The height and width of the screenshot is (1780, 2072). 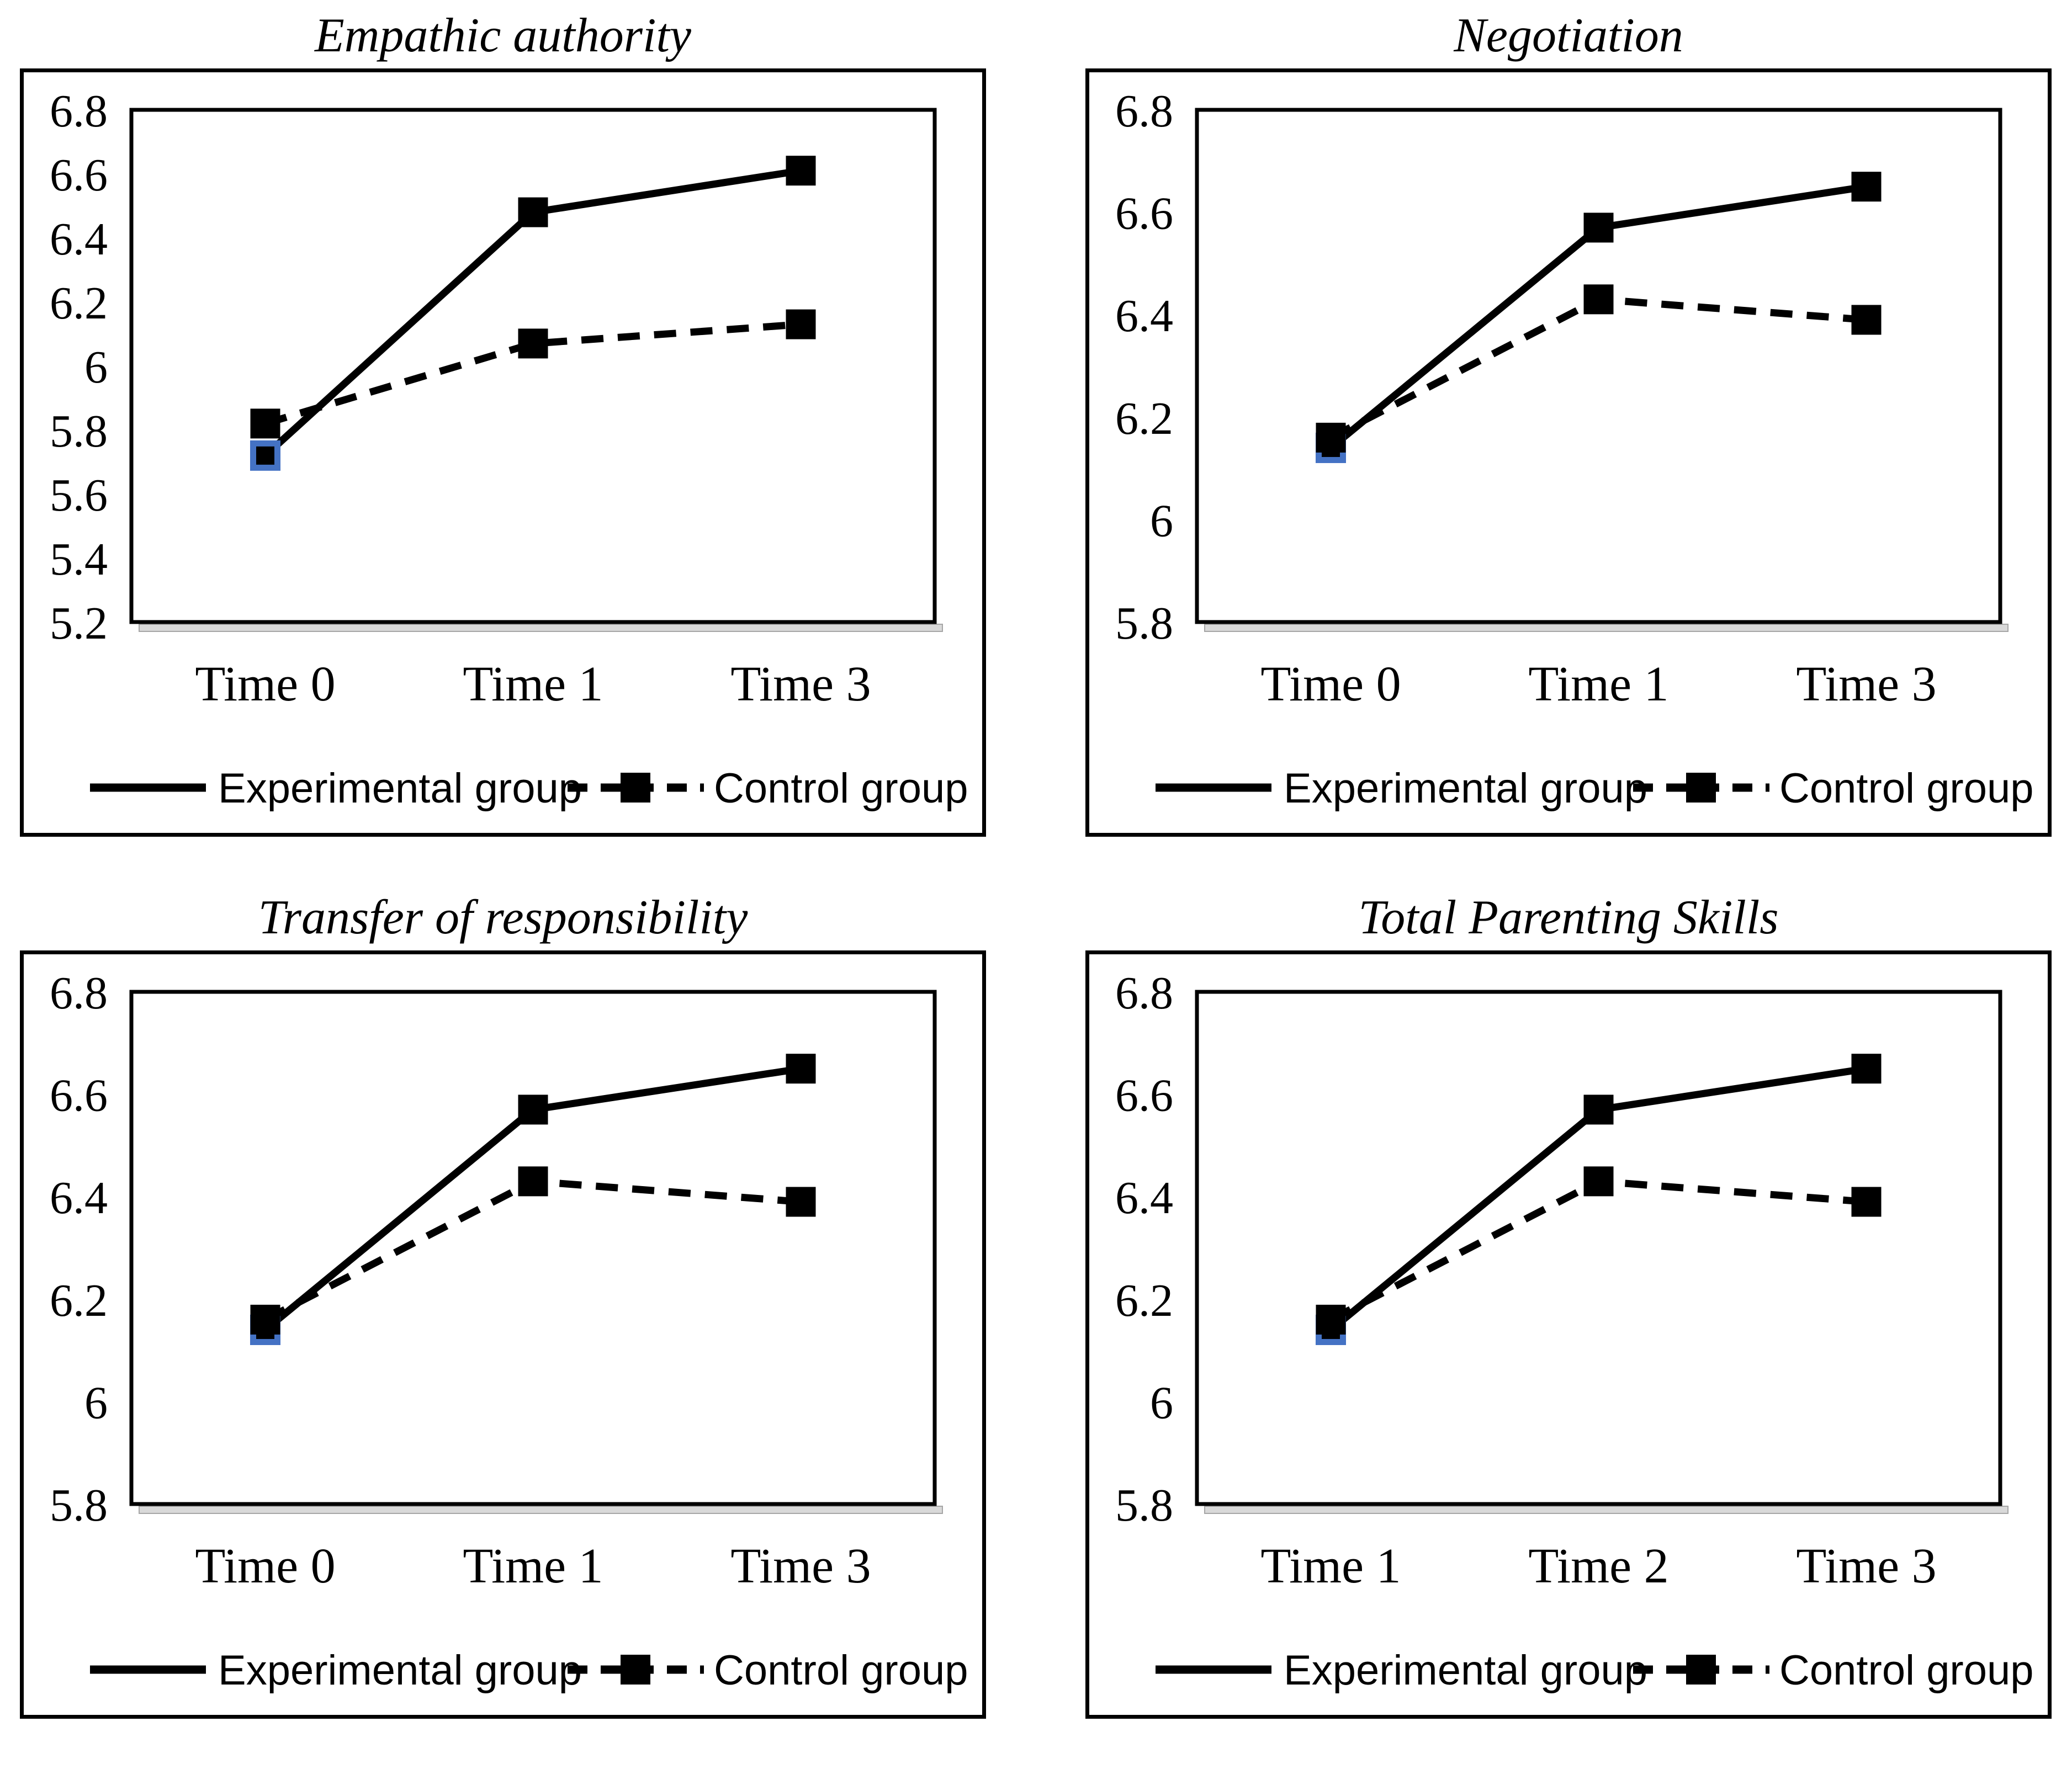 What do you see at coordinates (503, 918) in the screenshot?
I see `chart-title: Transfer of responsibility` at bounding box center [503, 918].